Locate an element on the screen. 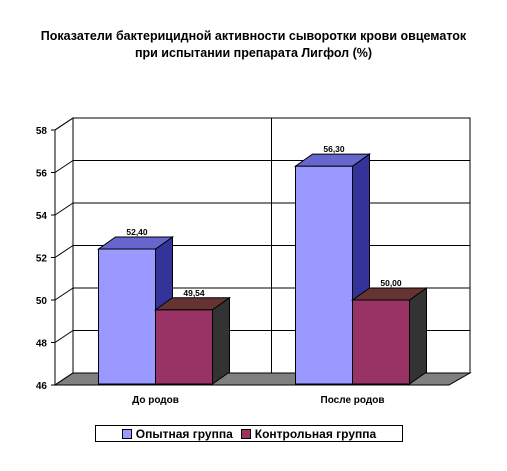 This screenshot has width=507, height=471. legend-item-control: Контрольная группа is located at coordinates (308, 433).